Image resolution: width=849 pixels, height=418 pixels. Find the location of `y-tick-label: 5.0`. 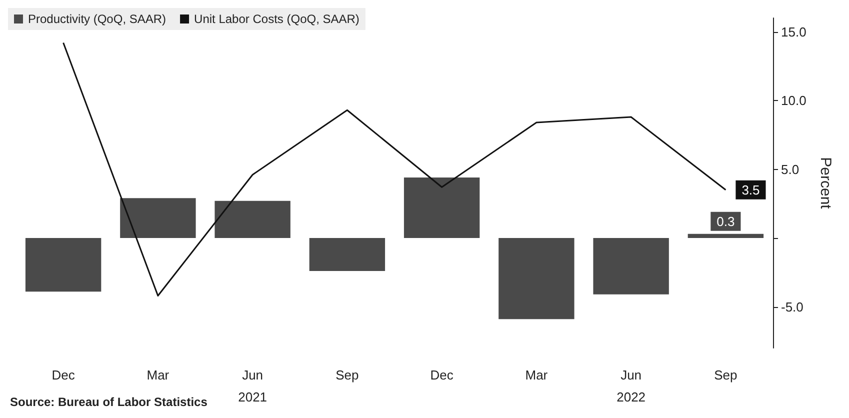

y-tick-label: 5.0 is located at coordinates (790, 169).